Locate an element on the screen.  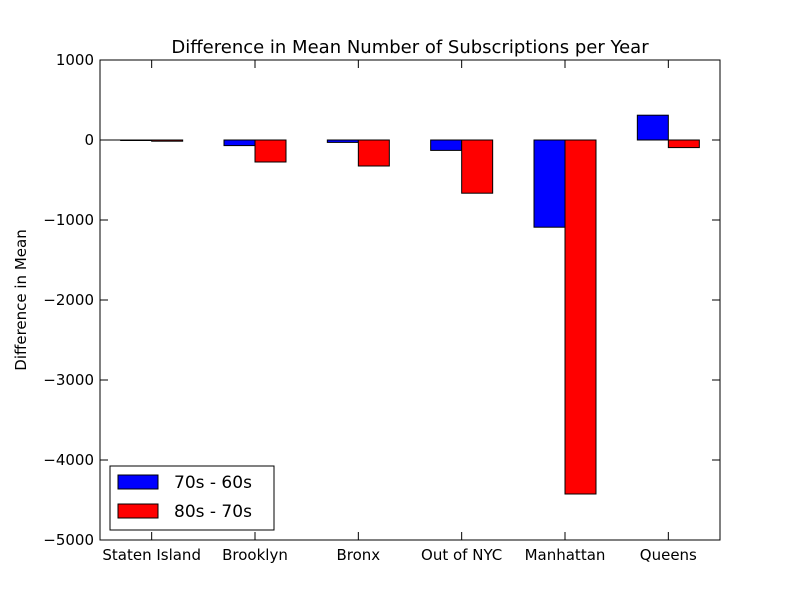
bar-out-of-nyc-80s-70s is located at coordinates (477, 166).